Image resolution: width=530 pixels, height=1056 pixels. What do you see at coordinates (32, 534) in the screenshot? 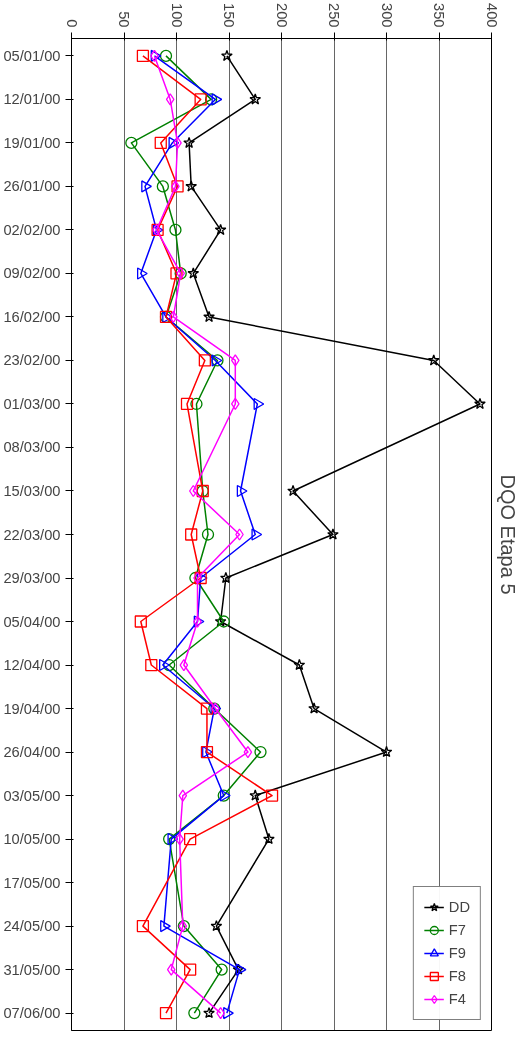
I see `y-tick-label: 22/03/00` at bounding box center [32, 534].